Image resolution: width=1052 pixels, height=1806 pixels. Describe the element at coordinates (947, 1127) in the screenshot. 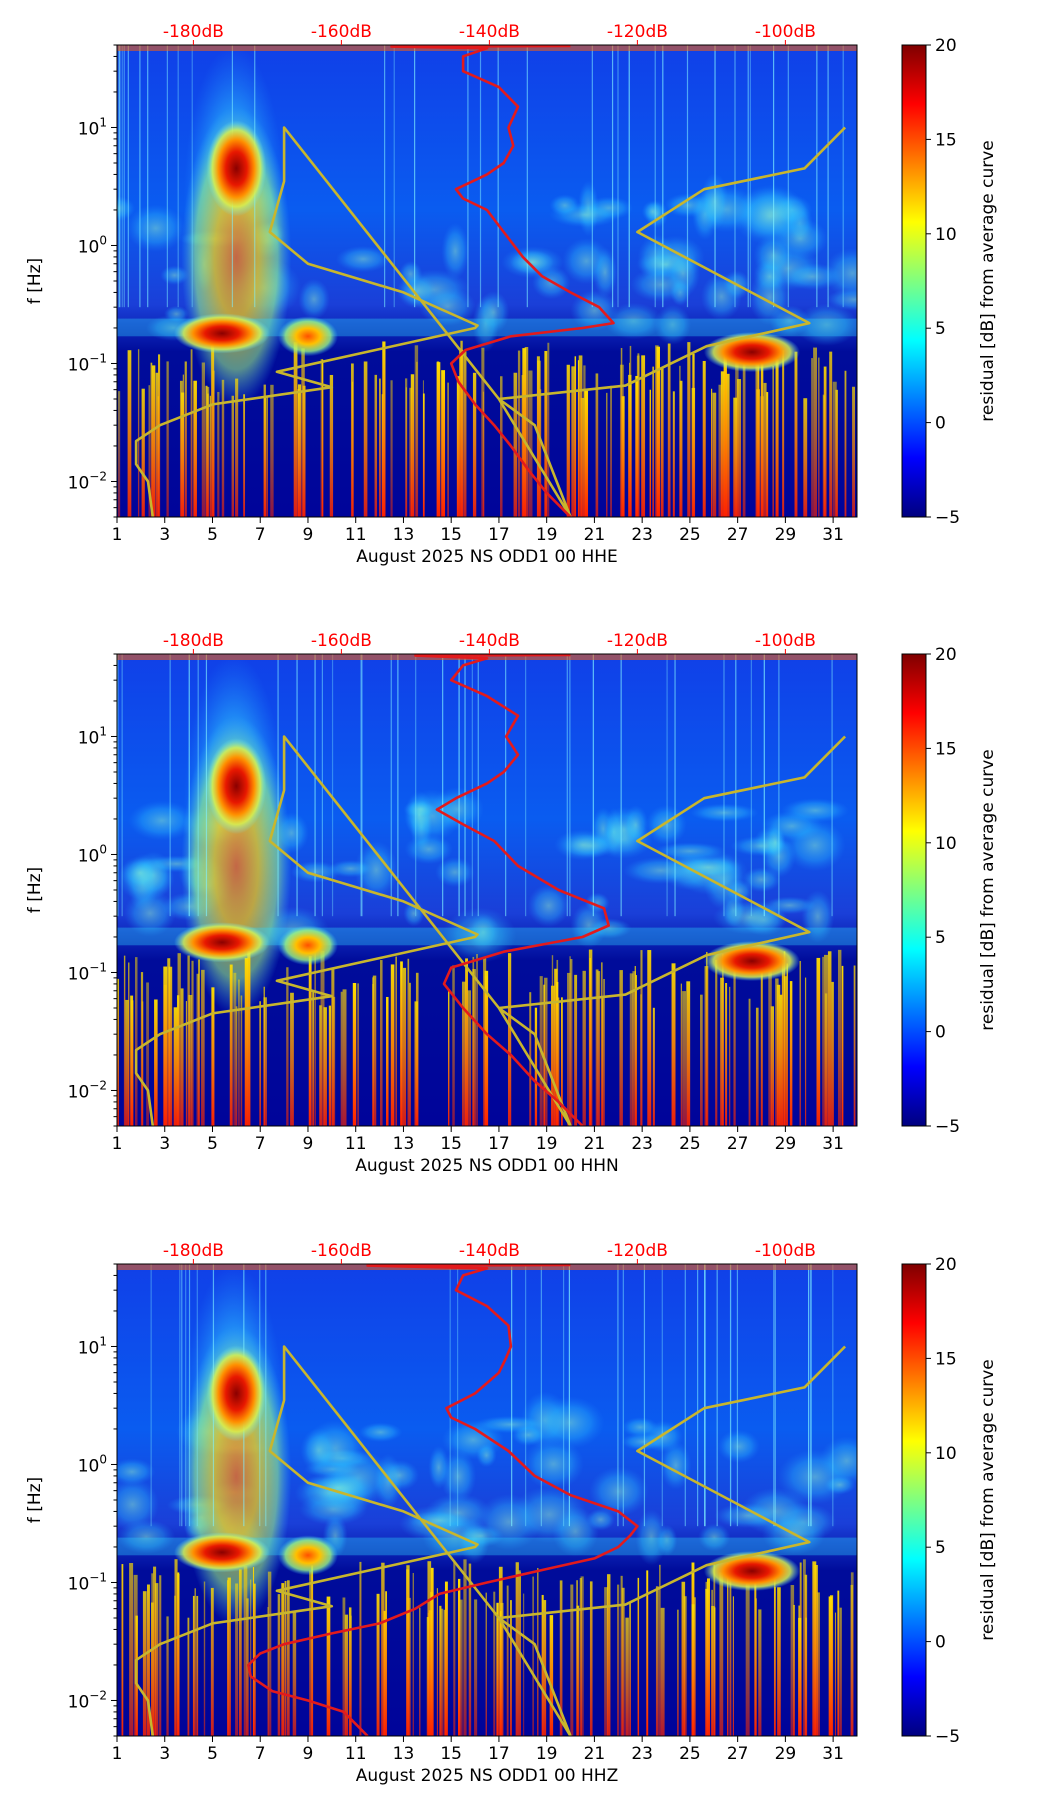

I see `colorbar-tick-label: −5` at that location.